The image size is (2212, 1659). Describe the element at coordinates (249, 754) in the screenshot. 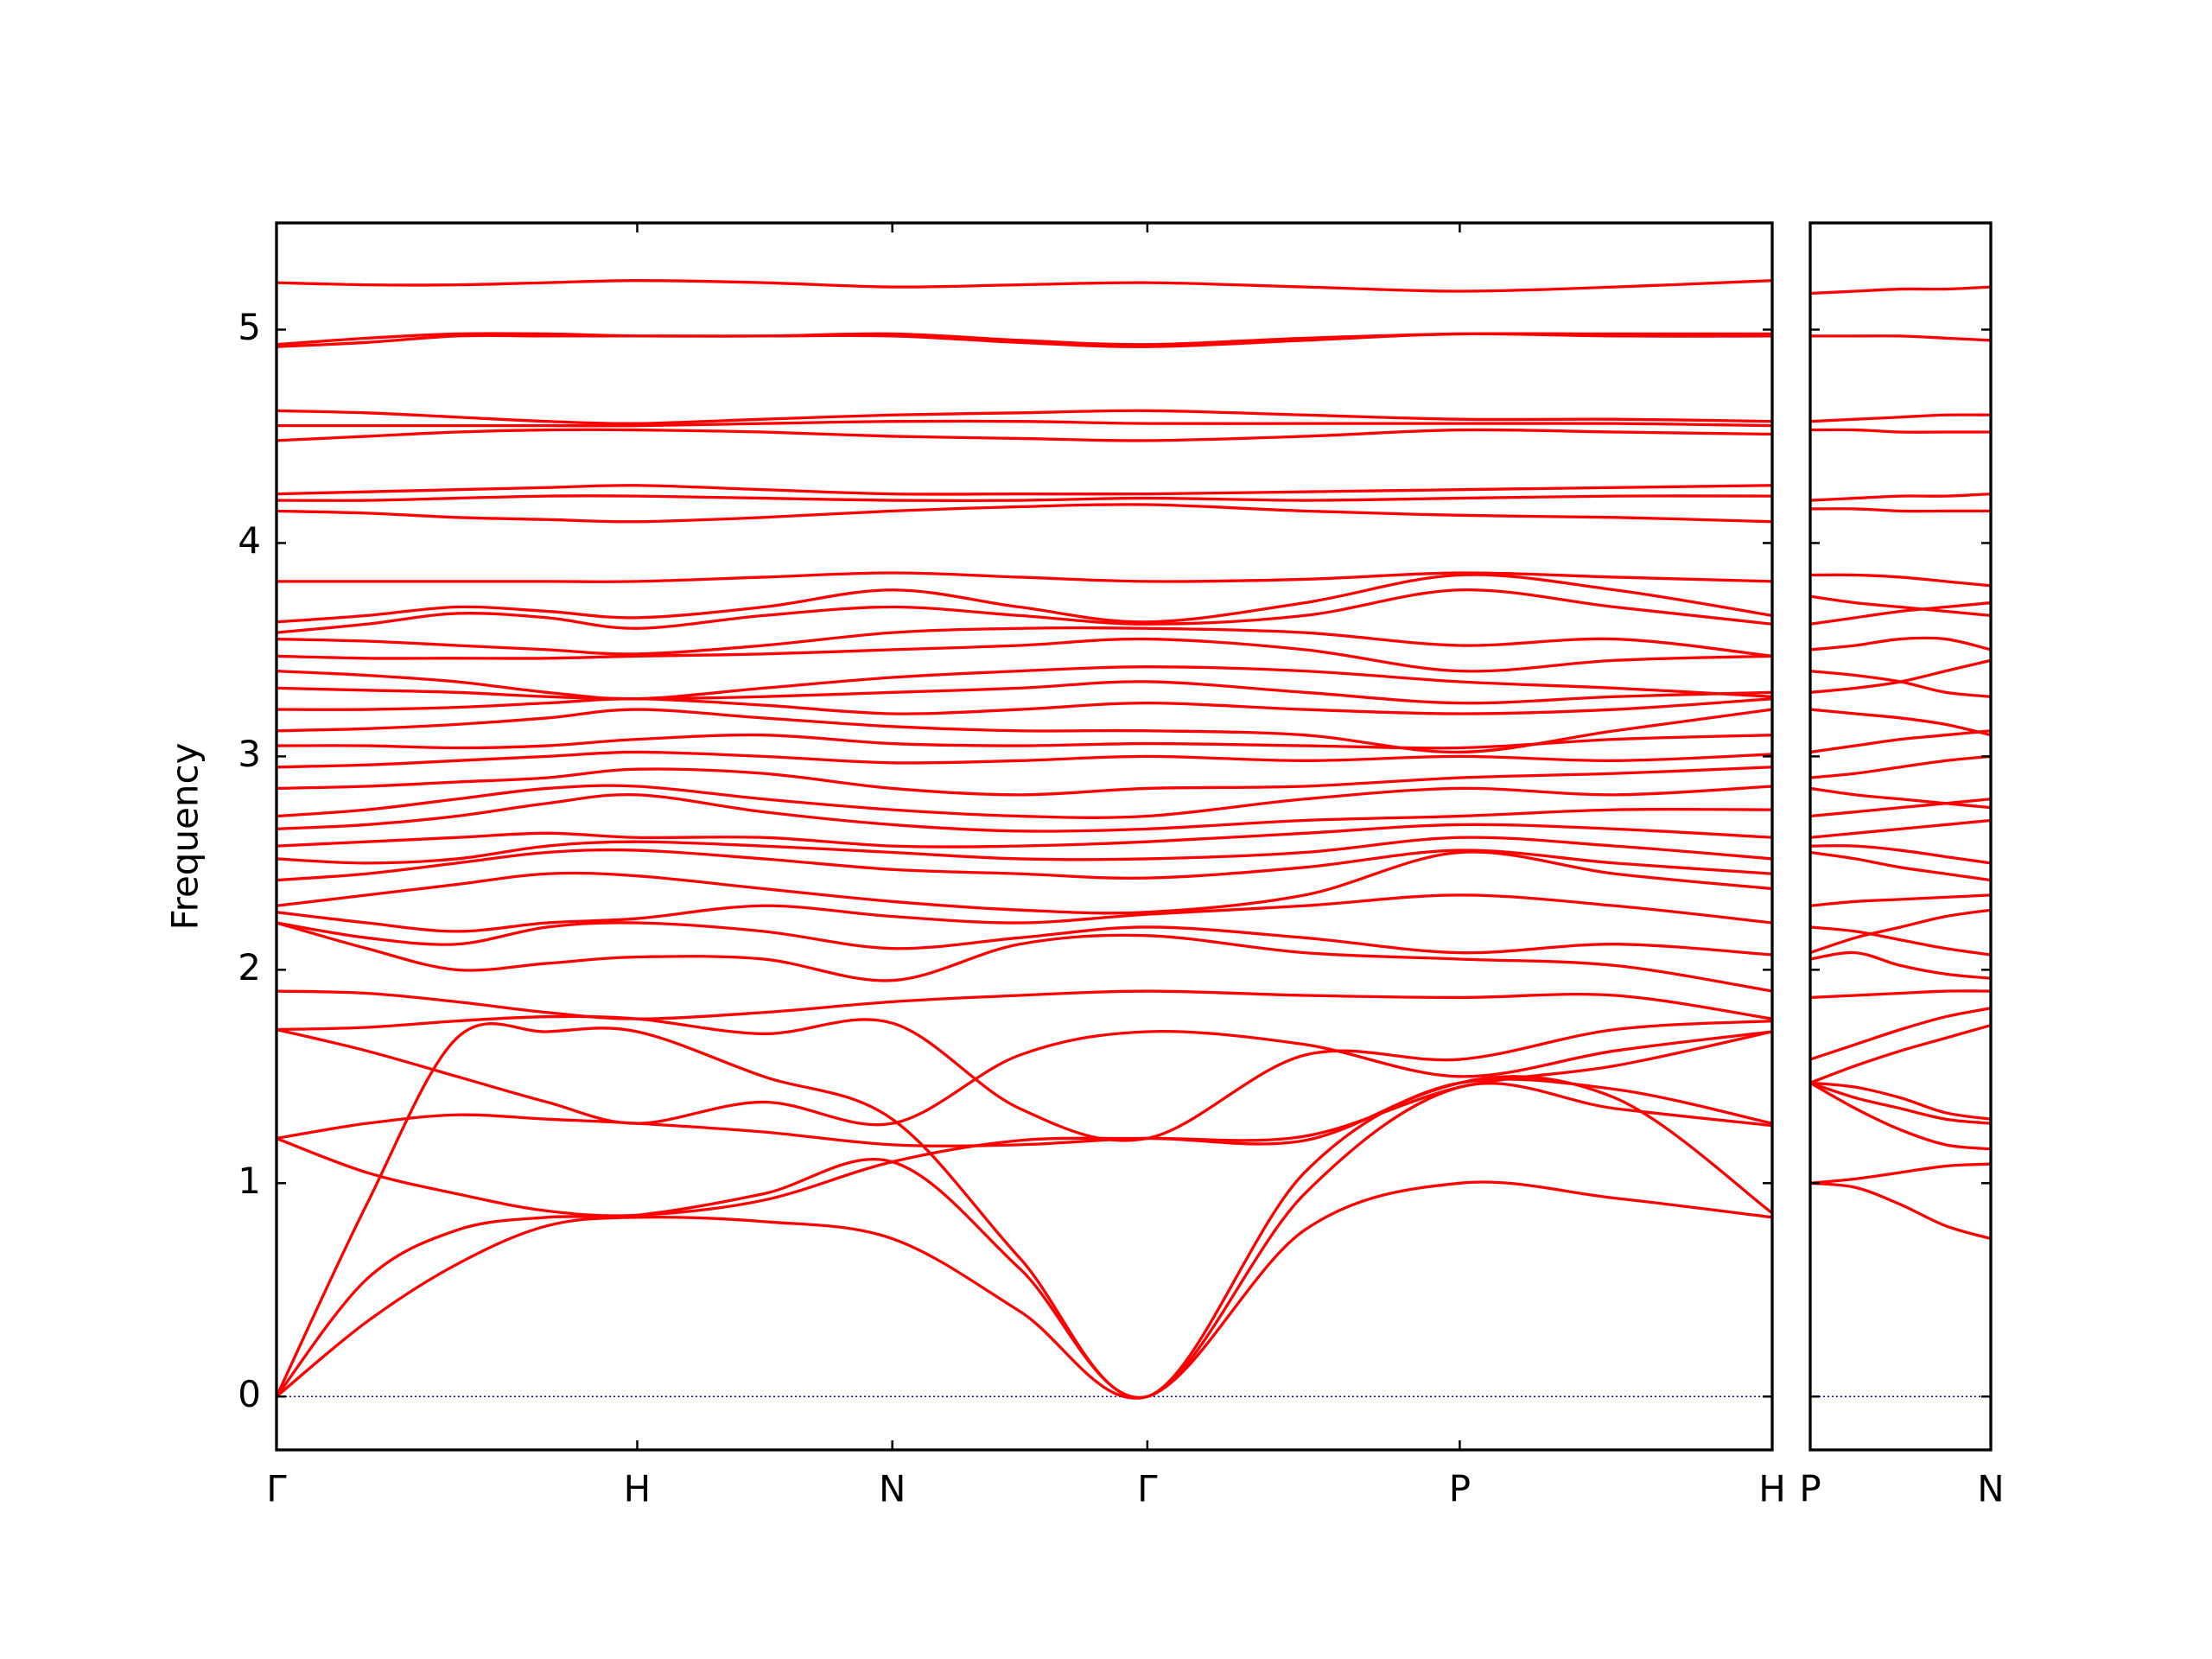

I see `y-tick-label: 3` at that location.